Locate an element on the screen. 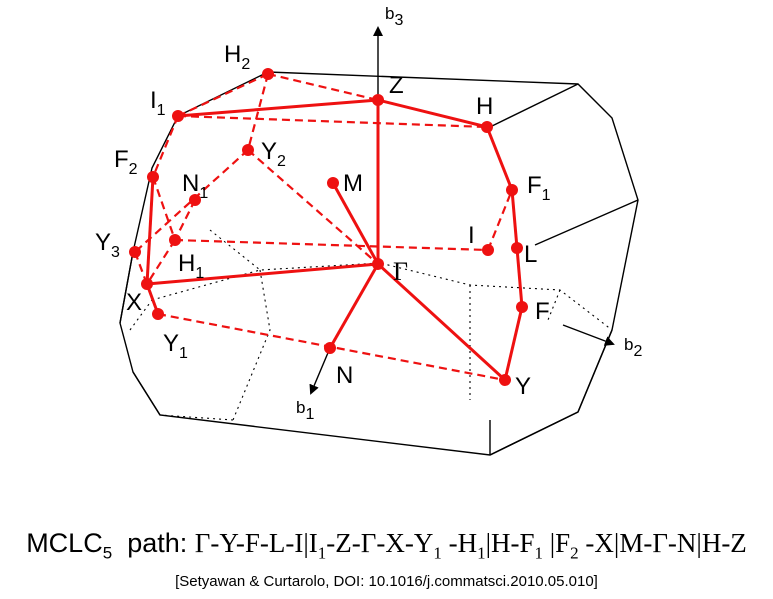  lattice-sub: 5 is located at coordinates (107, 553).